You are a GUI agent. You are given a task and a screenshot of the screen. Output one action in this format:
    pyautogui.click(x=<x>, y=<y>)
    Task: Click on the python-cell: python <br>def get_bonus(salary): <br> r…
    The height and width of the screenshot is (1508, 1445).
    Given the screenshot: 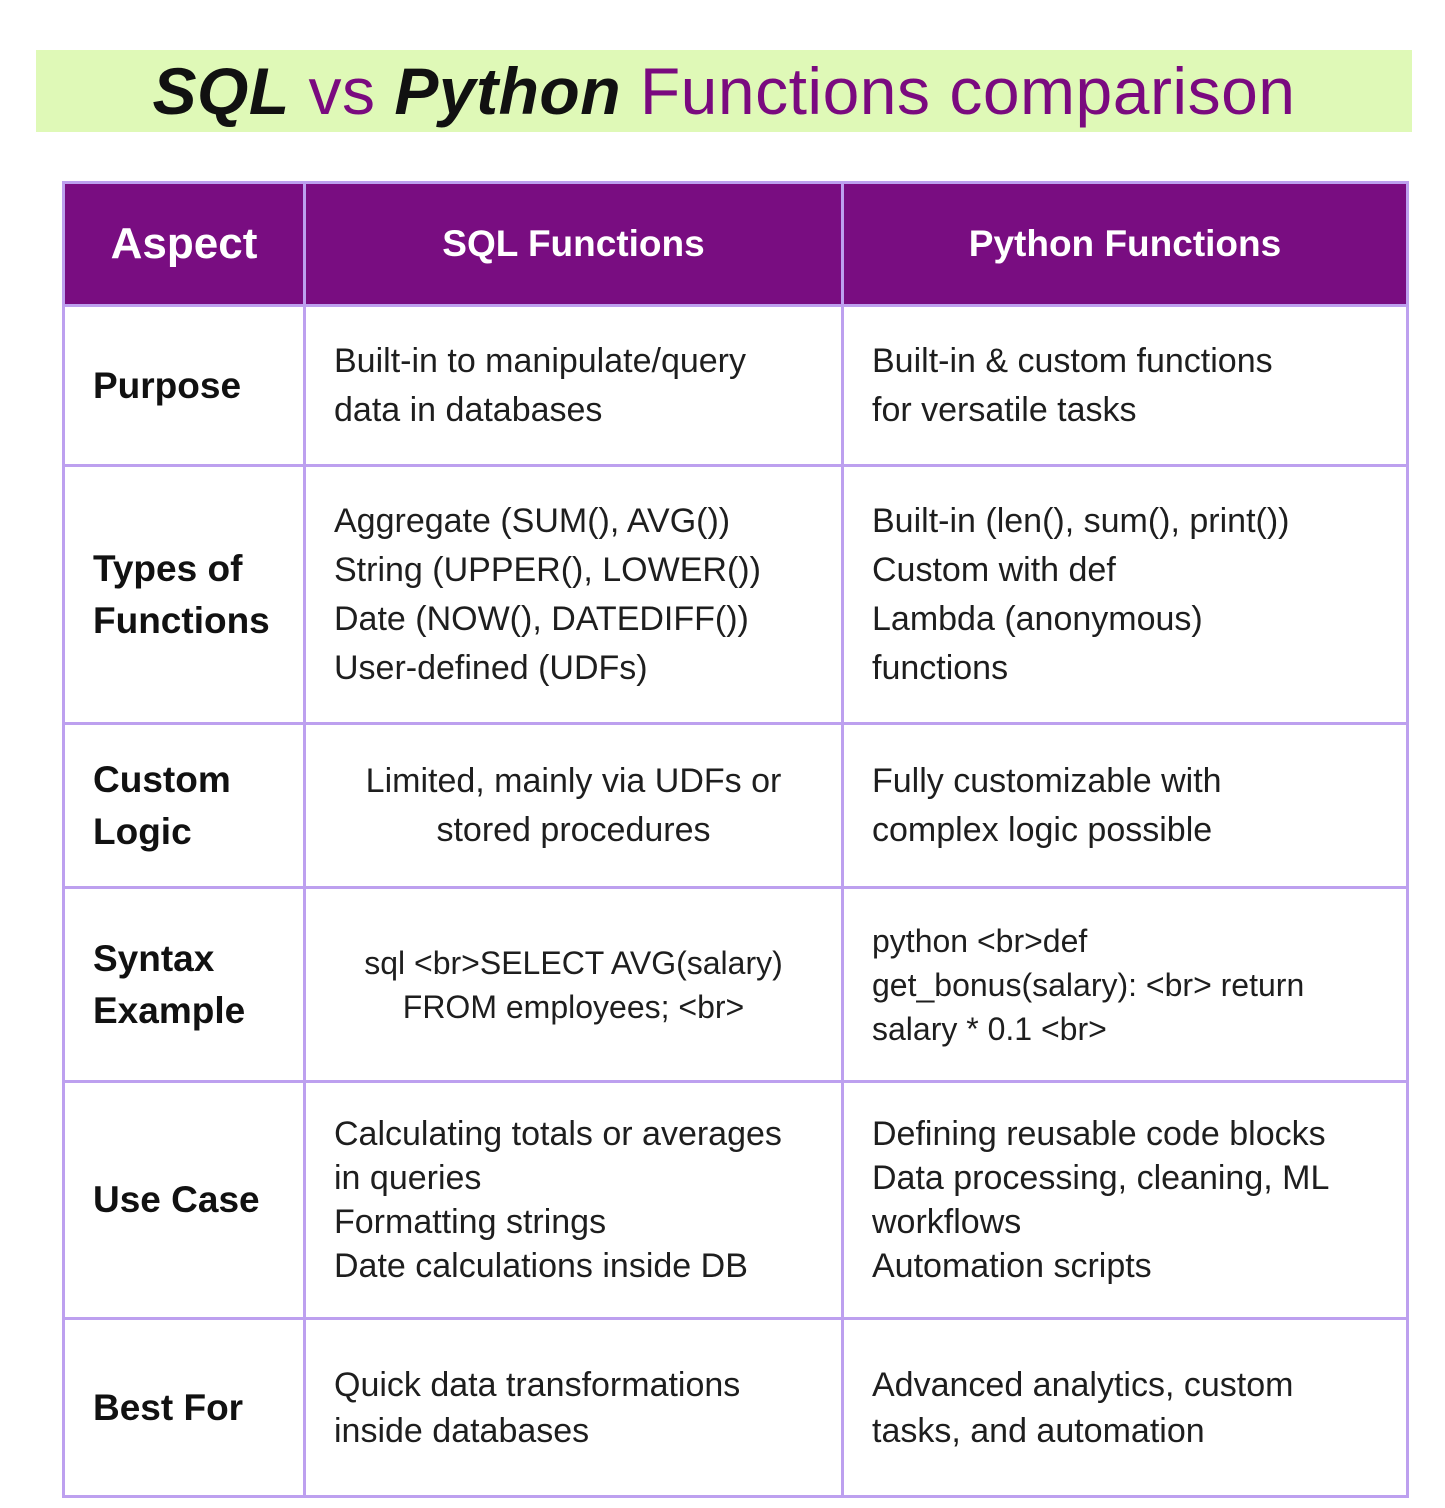 What is the action you would take?
    pyautogui.click(x=1125, y=984)
    